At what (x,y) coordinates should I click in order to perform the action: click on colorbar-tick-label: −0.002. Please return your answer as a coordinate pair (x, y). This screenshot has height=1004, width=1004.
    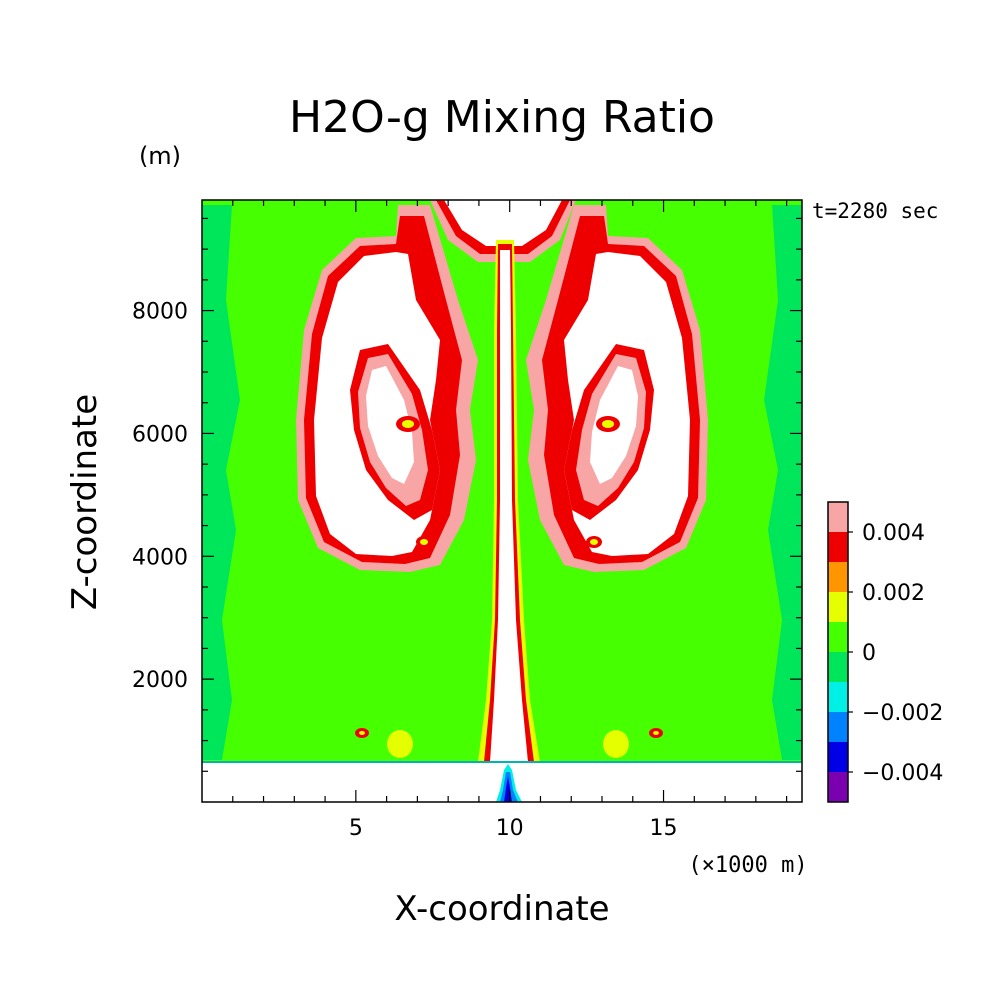
    Looking at the image, I should click on (902, 713).